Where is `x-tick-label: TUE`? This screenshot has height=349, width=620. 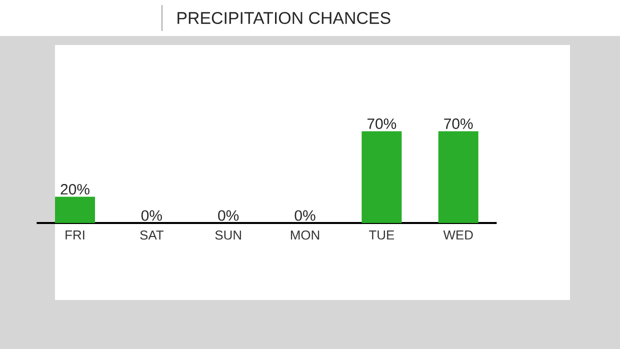 x-tick-label: TUE is located at coordinates (381, 235).